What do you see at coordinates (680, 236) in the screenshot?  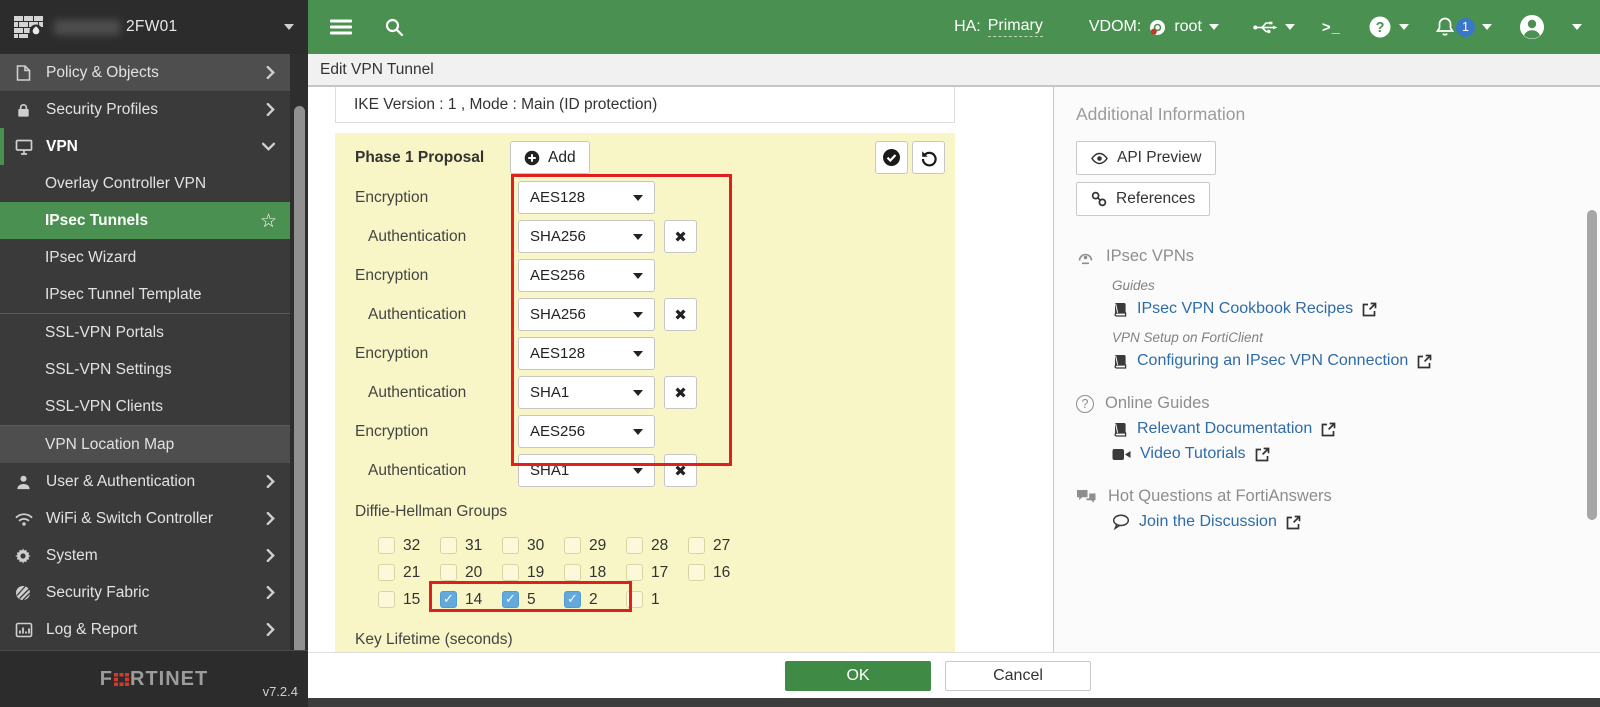 I see `remove-proposal-button-0: ✖` at bounding box center [680, 236].